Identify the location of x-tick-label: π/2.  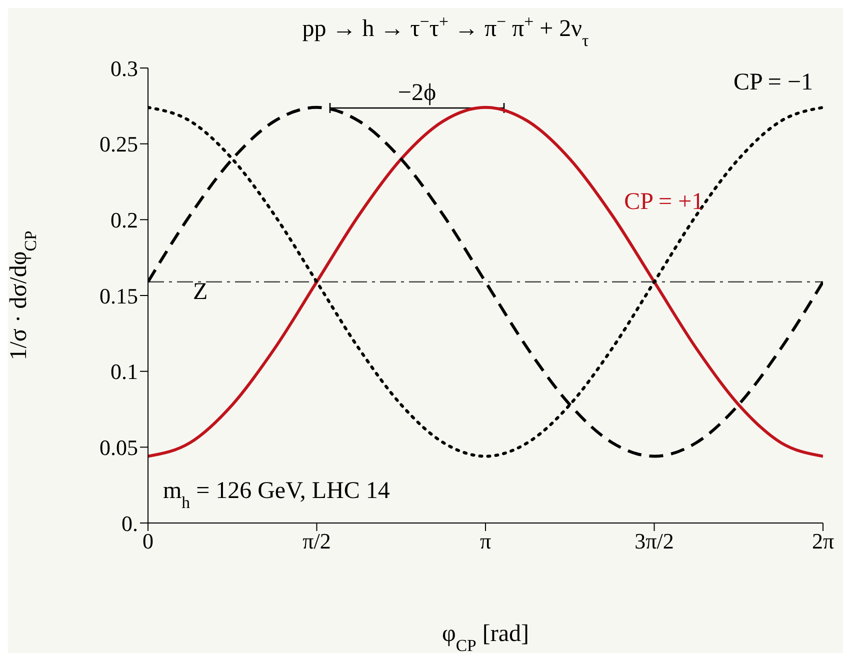
(316, 541).